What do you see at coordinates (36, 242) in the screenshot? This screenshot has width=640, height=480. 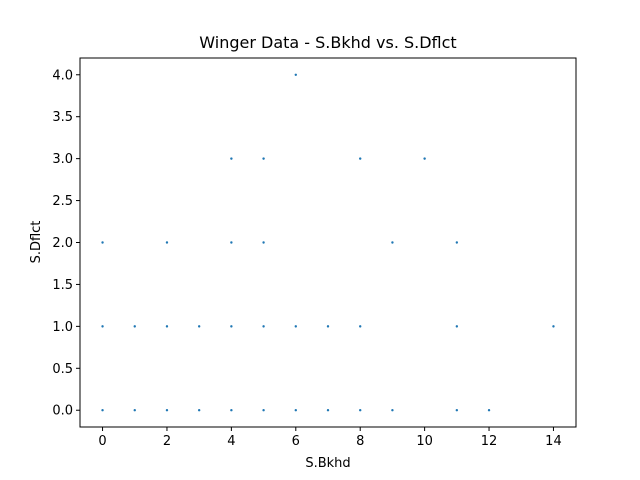 I see `y-axis-label: S.Dflct` at bounding box center [36, 242].